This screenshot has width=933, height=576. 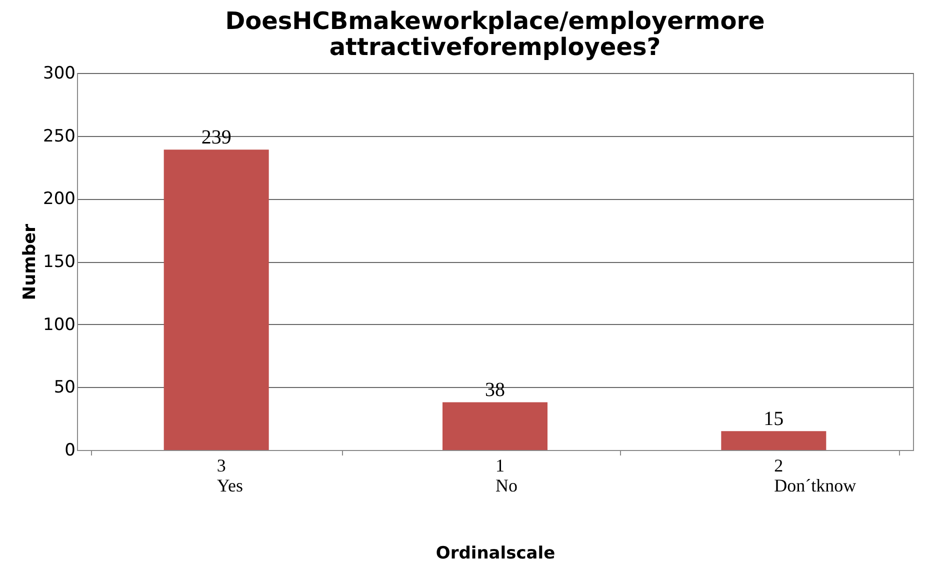 I want to click on x-tick-label: 1 No, so click(x=507, y=476).